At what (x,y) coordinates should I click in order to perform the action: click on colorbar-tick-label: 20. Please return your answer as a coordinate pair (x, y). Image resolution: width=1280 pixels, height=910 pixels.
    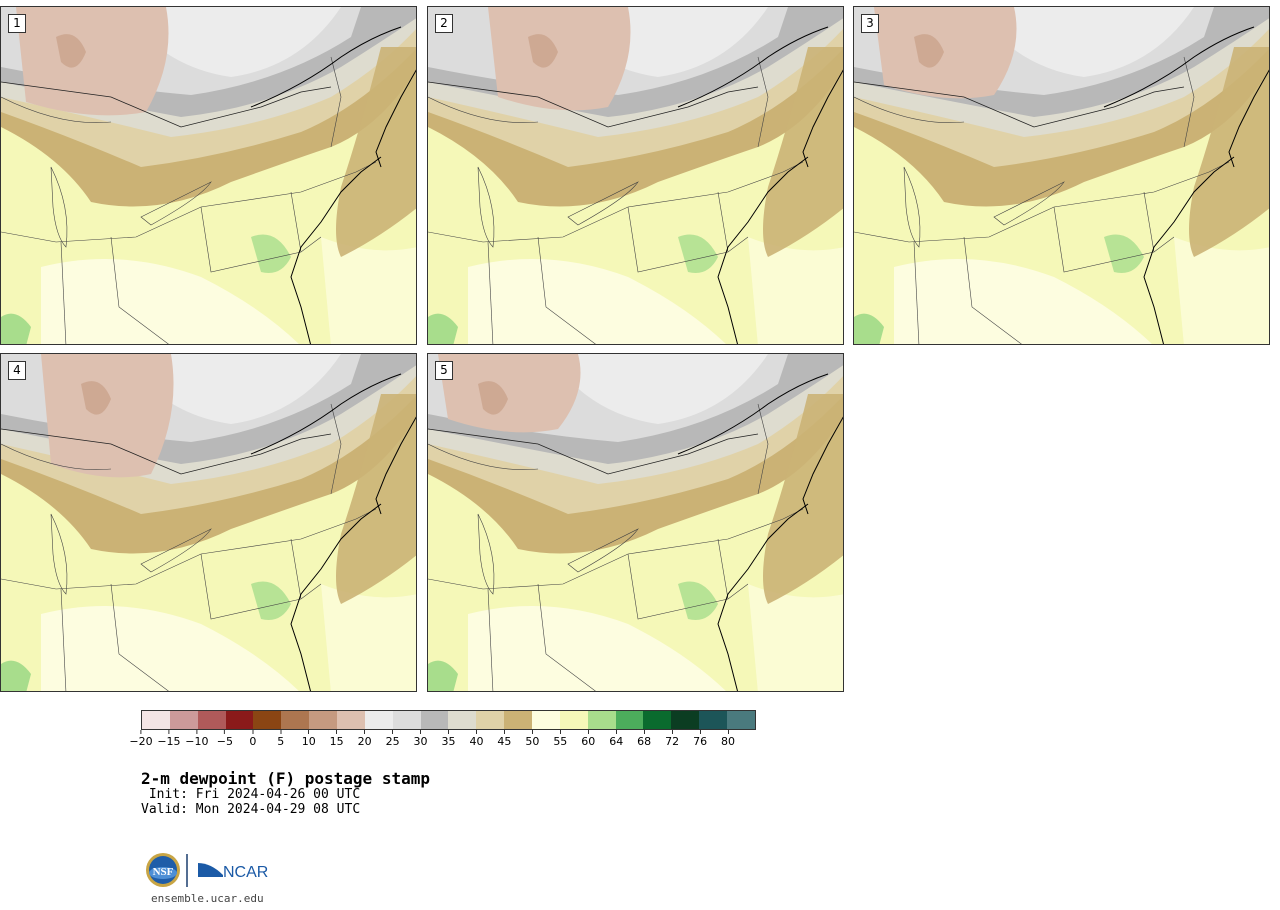
    Looking at the image, I should click on (365, 739).